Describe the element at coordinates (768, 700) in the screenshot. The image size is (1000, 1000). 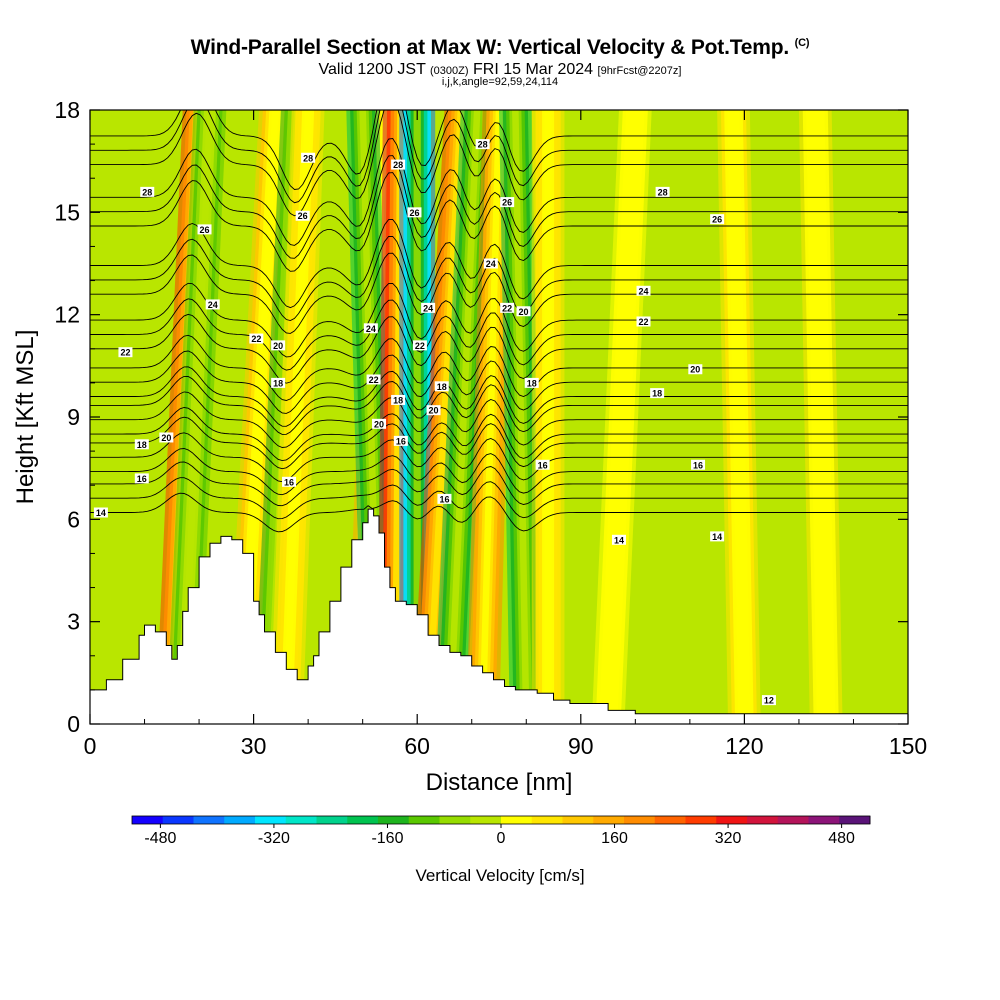
I see `contour-label-42: 12` at that location.